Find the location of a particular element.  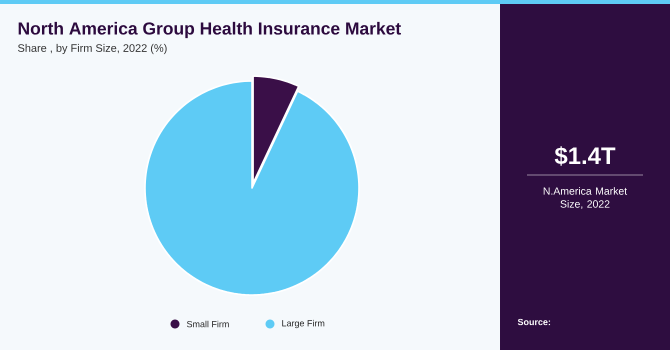

text: N.America Market Size, 2022 is located at coordinates (586, 198).